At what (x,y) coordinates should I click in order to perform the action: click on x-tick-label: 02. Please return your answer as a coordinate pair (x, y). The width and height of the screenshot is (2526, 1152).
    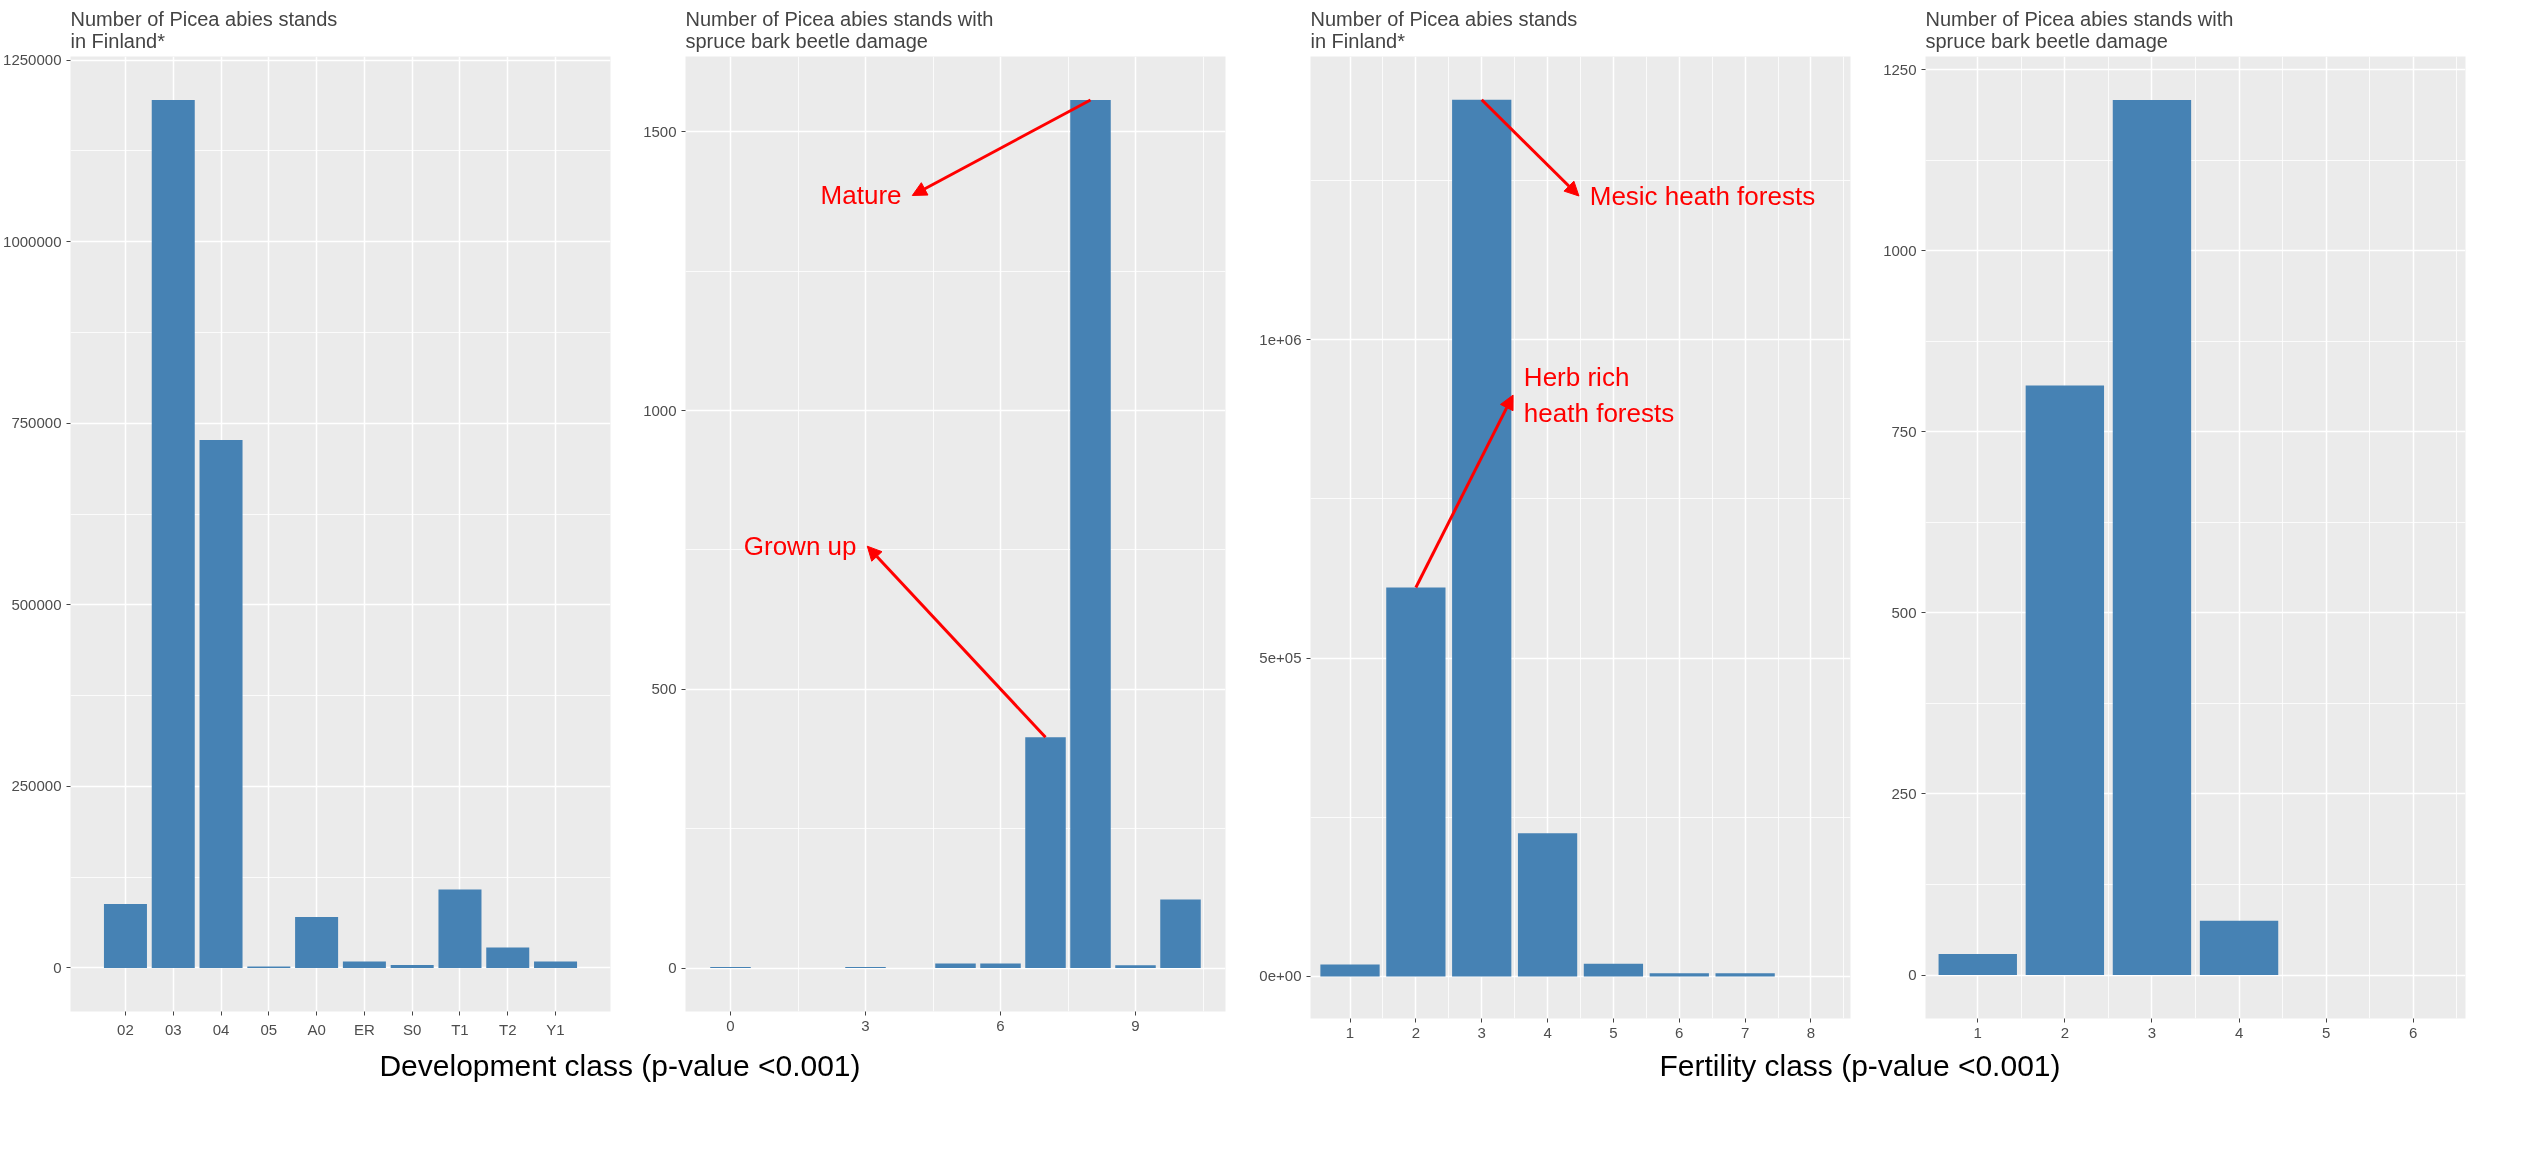
    Looking at the image, I should click on (125, 1029).